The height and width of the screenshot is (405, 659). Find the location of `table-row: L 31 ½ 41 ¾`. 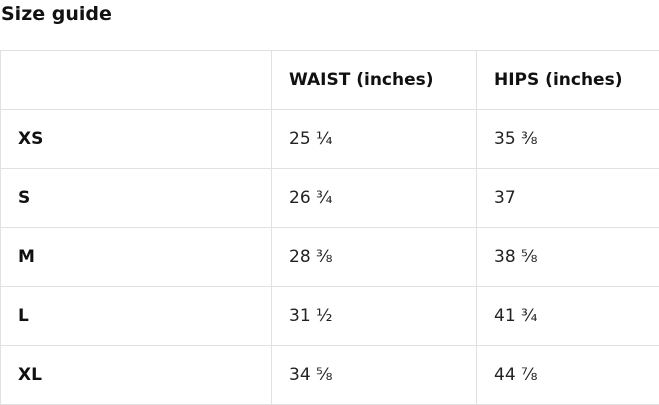

table-row: L 31 ½ 41 ¾ is located at coordinates (329, 316).